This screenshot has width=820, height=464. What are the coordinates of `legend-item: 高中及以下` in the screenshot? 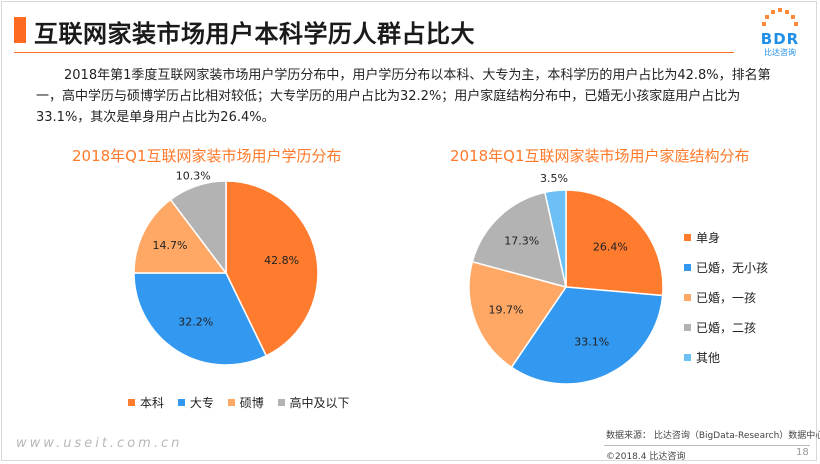 It's located at (313, 402).